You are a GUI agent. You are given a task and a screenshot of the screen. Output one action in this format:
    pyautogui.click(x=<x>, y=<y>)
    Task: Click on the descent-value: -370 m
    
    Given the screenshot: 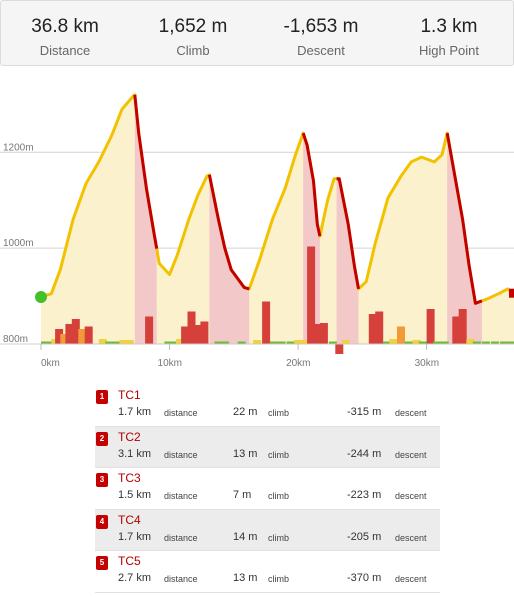 What is the action you would take?
    pyautogui.click(x=364, y=578)
    